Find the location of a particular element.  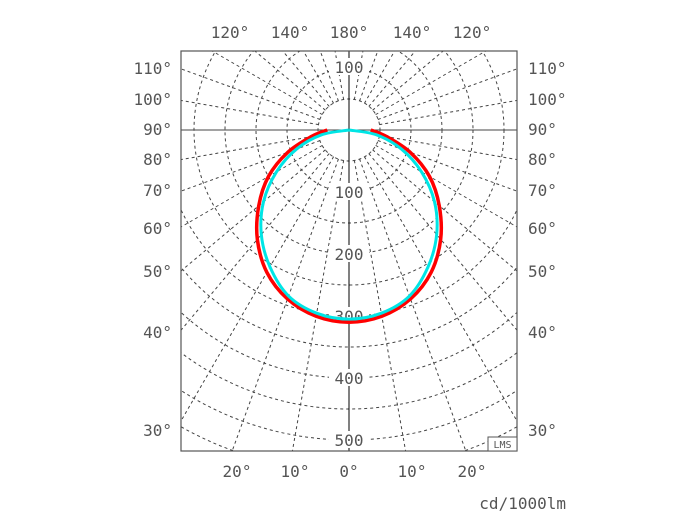

radial-tick-label: 100 is located at coordinates (349, 192).